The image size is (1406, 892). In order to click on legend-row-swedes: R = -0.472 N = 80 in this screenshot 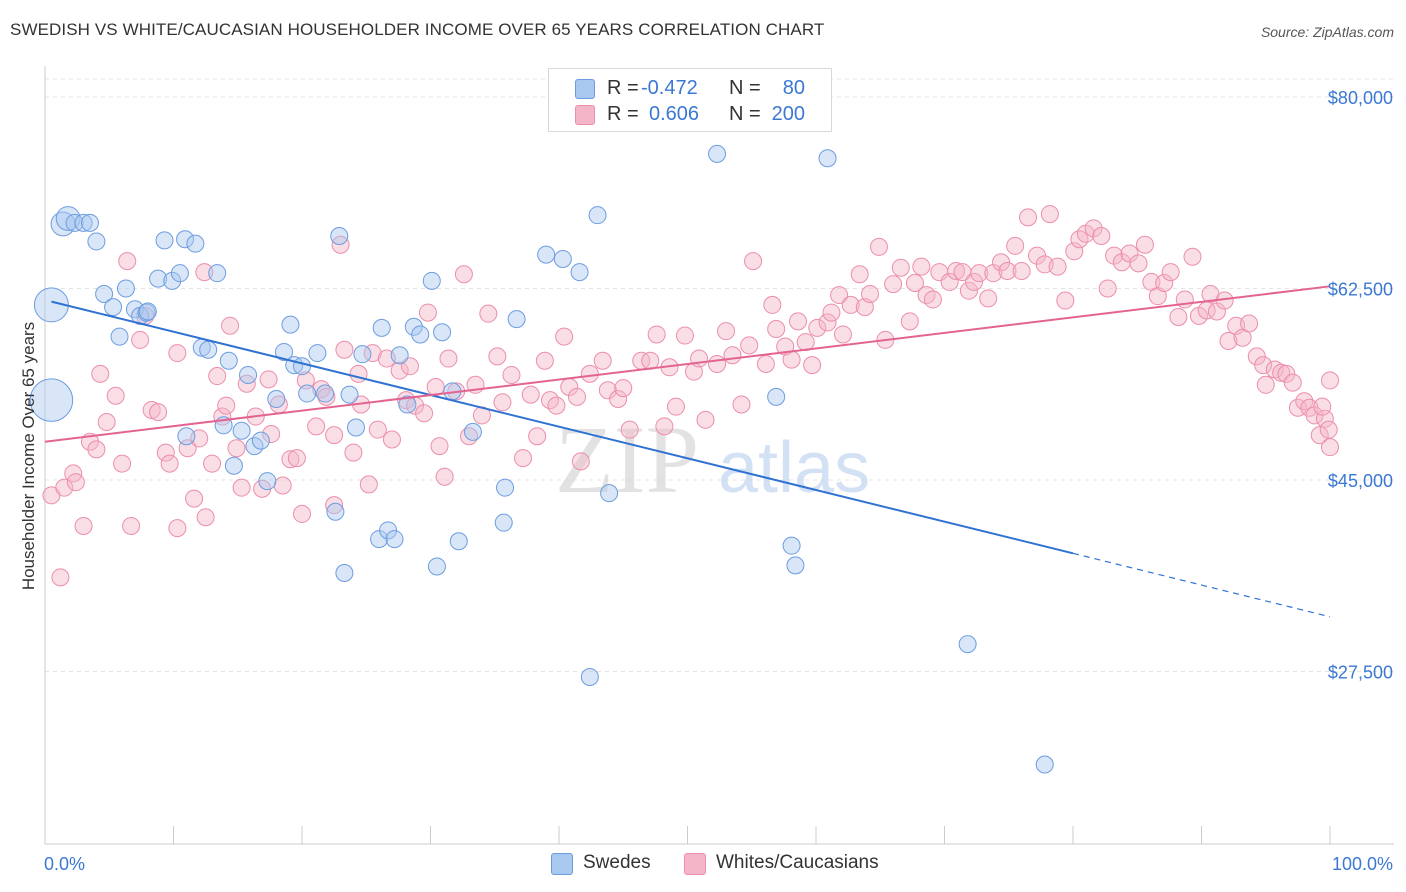, I will do `click(690, 89)`.